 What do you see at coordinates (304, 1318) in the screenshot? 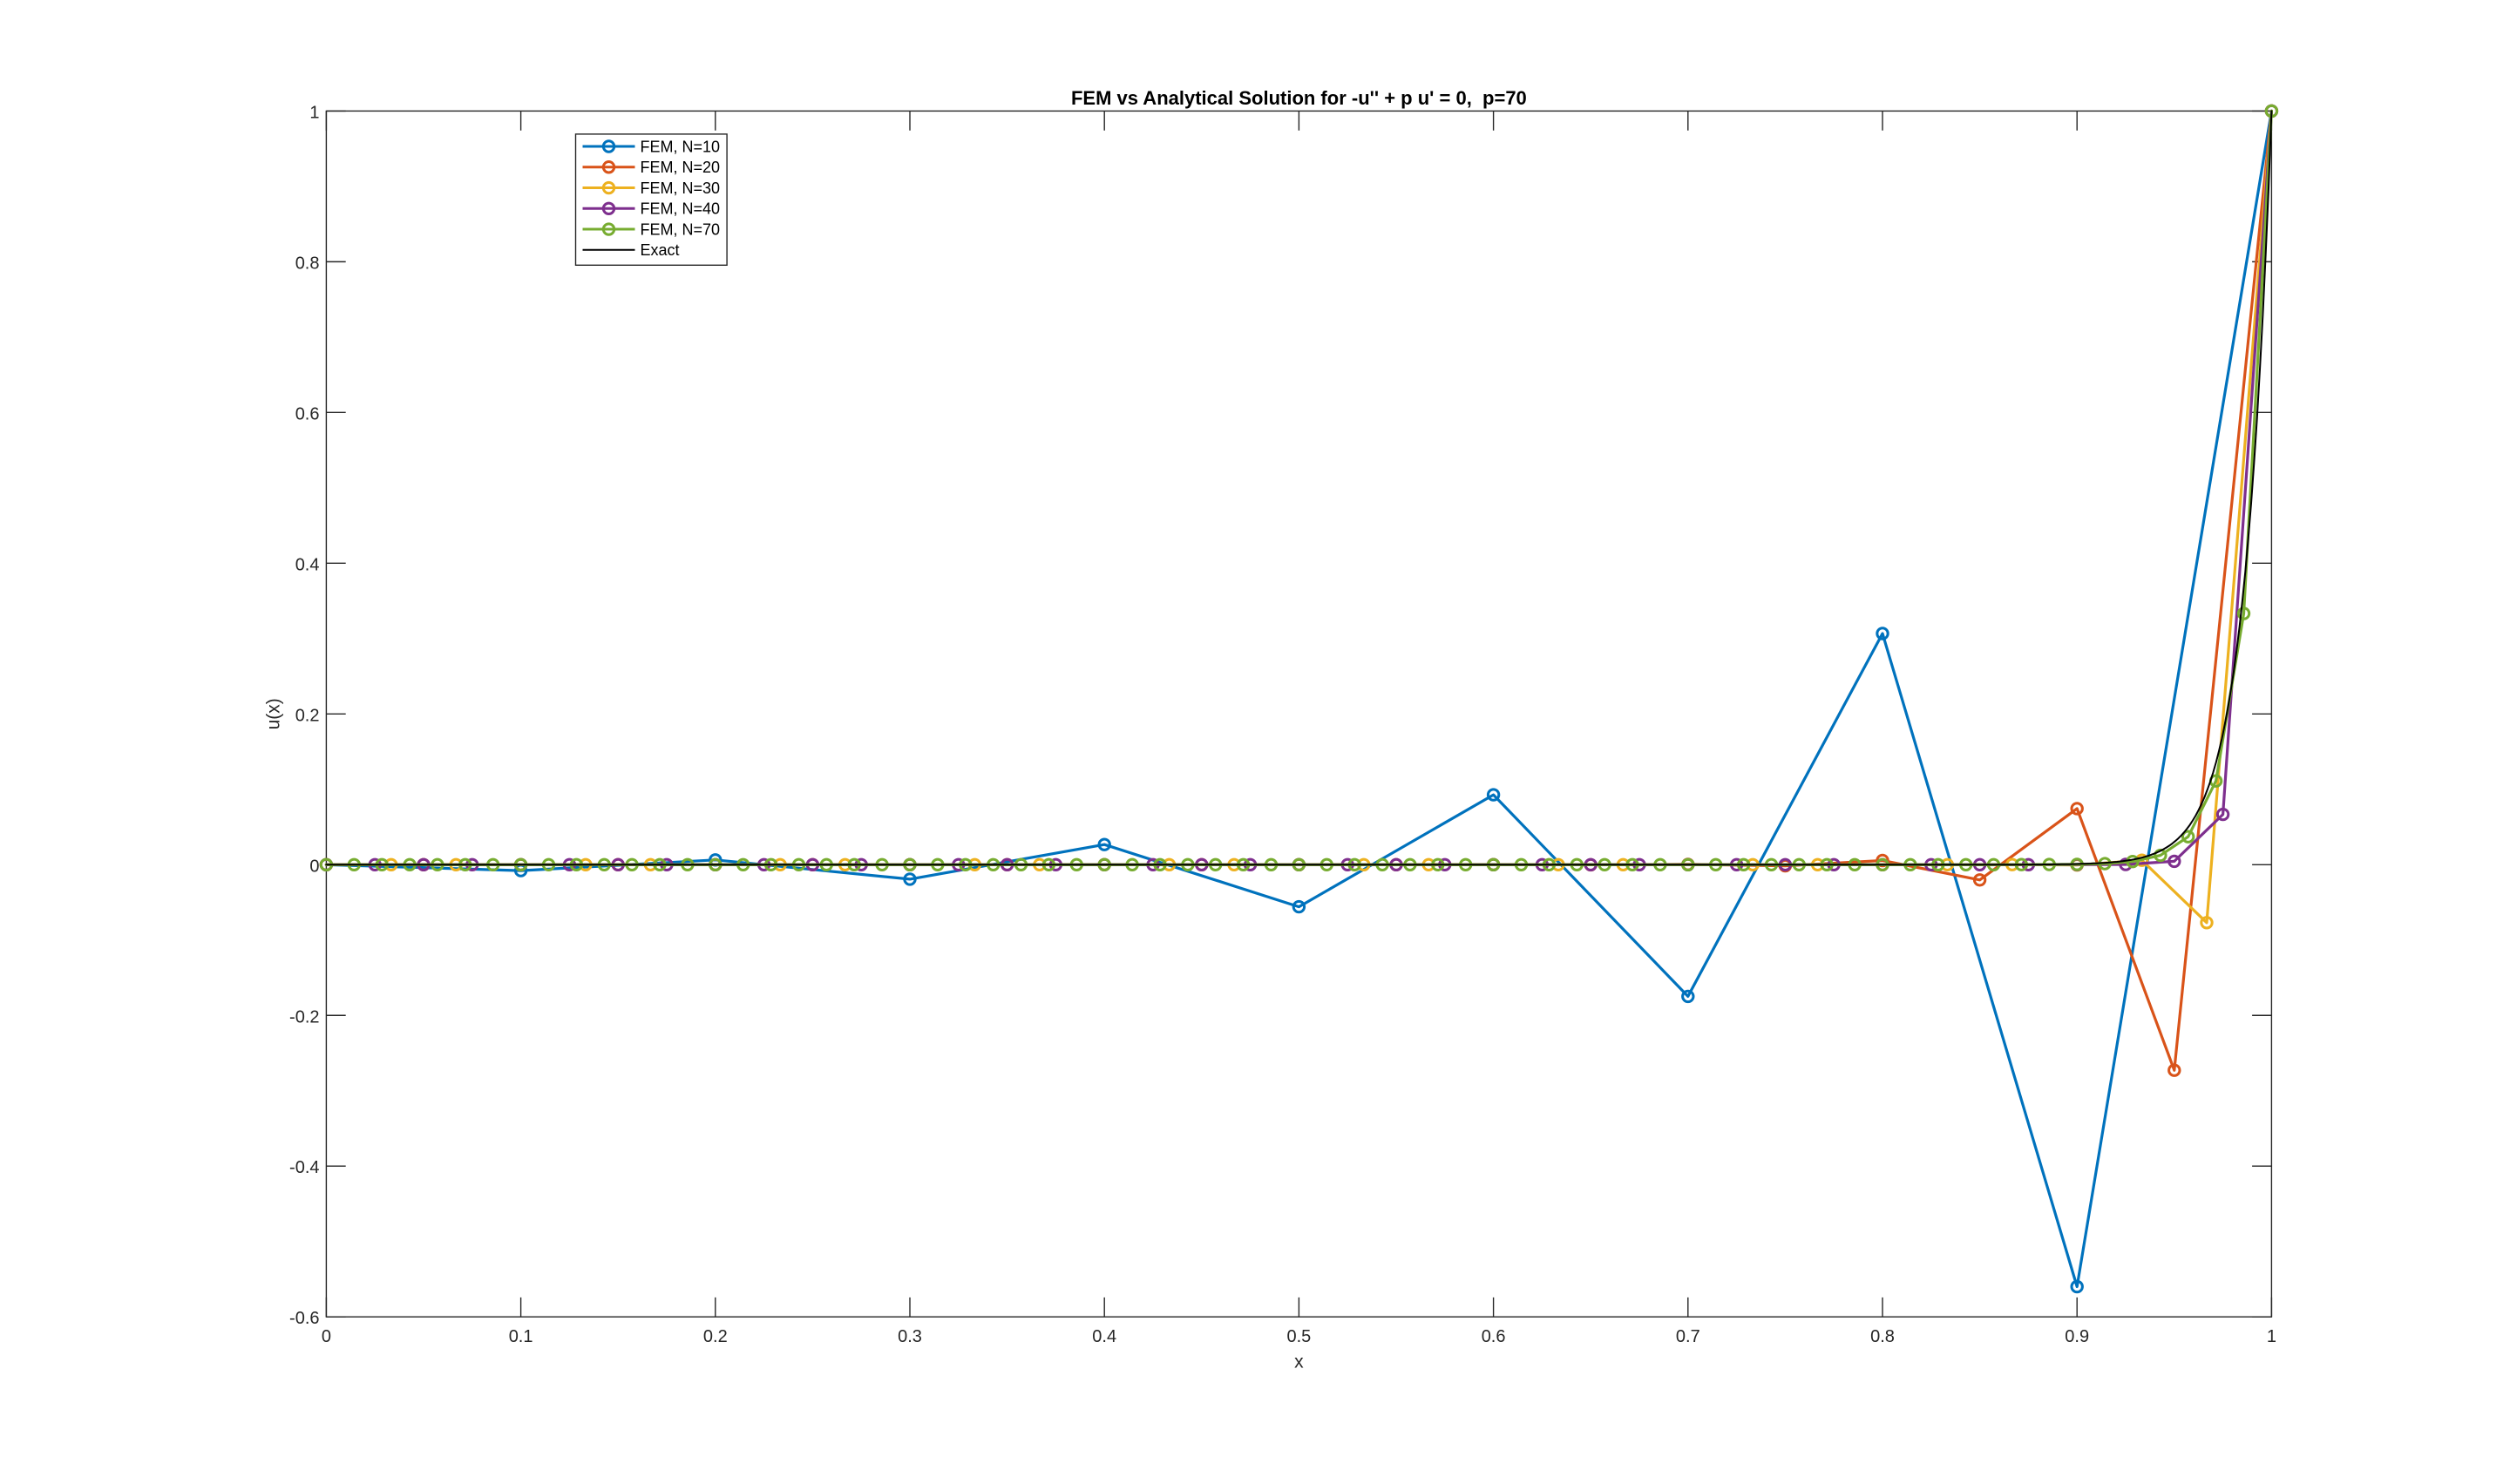
I see `svg-text: -0.6` at bounding box center [304, 1318].